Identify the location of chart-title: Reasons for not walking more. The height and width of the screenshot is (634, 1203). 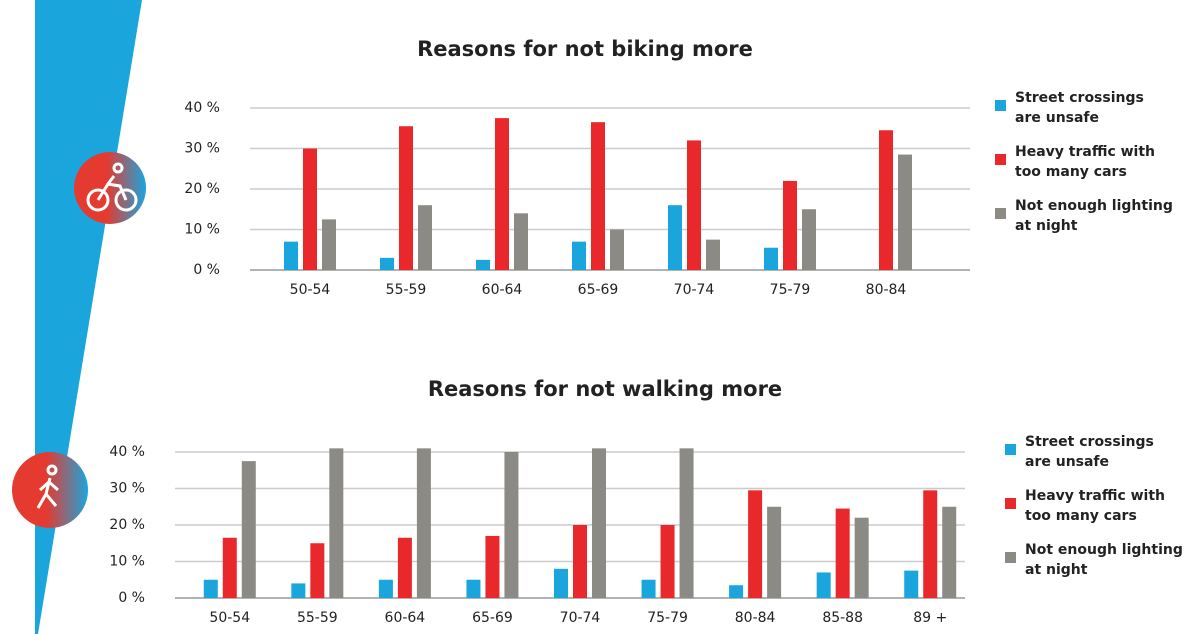
(605, 389).